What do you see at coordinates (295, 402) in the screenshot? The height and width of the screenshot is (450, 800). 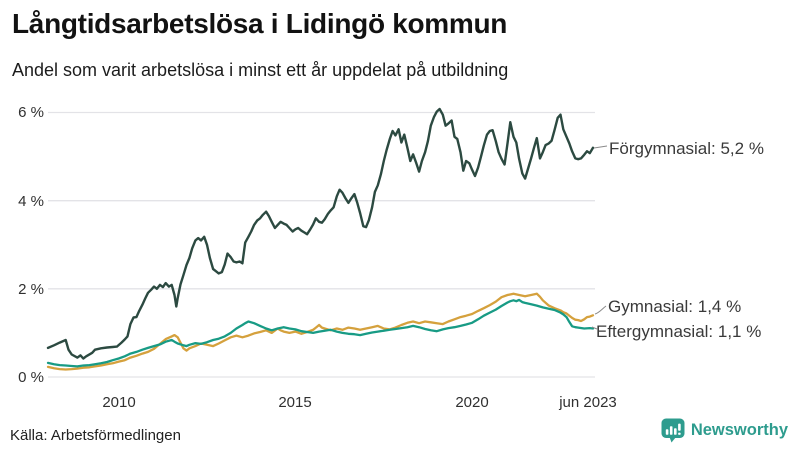 I see `x-axis-tick-2015: 2015` at bounding box center [295, 402].